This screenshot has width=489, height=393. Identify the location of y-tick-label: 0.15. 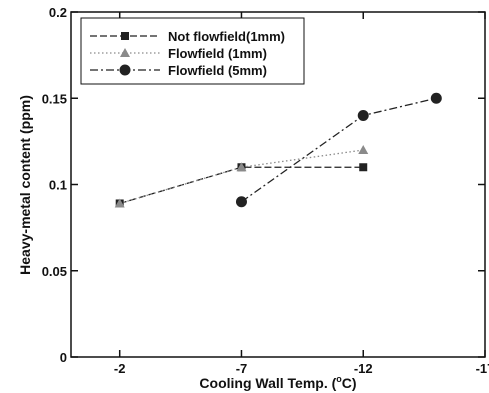
(54, 98).